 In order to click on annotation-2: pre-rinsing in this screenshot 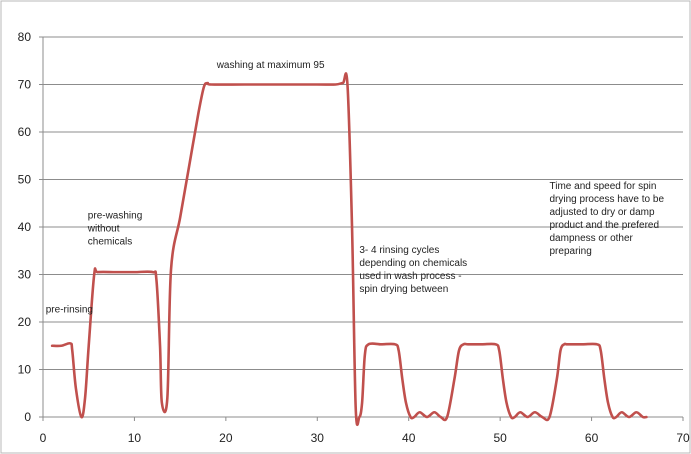, I will do `click(69, 310)`.